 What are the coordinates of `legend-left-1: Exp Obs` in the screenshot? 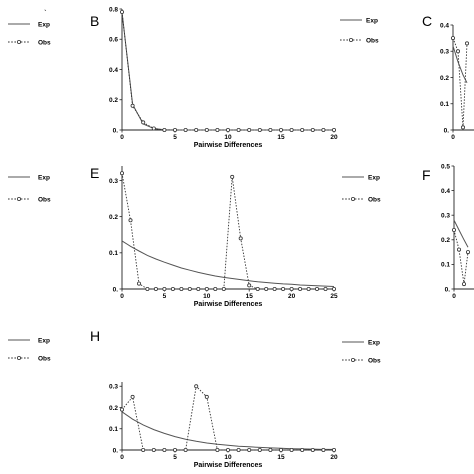 It's located at (29, 34).